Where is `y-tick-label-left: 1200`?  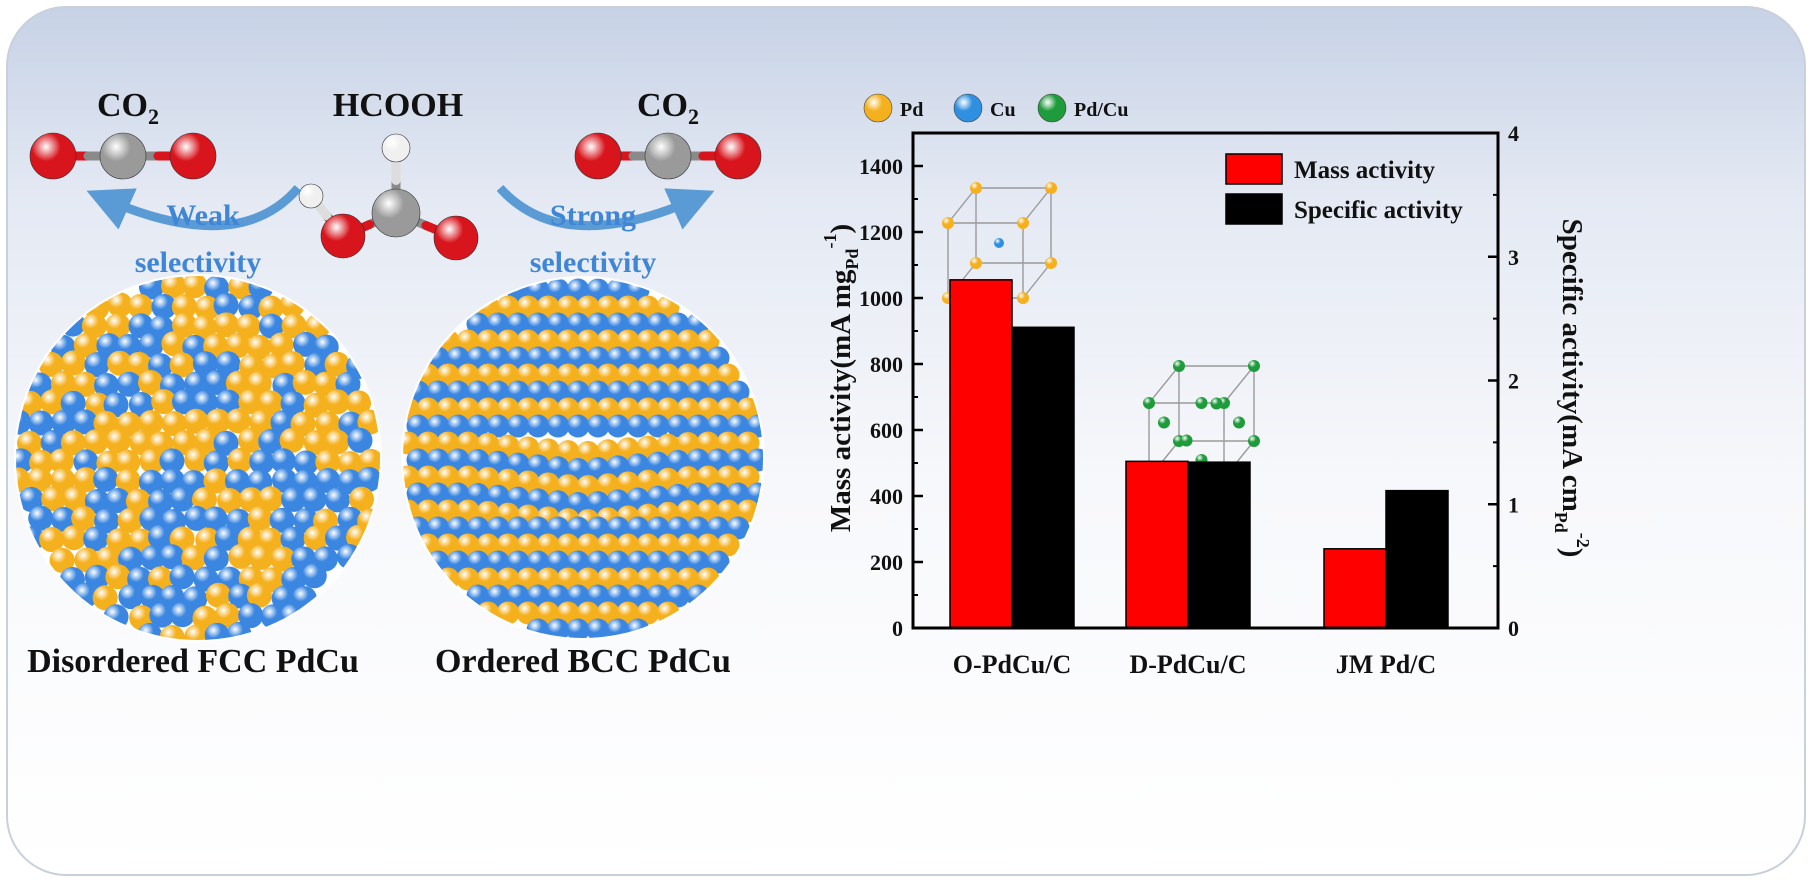
y-tick-label-left: 1200 is located at coordinates (881, 232).